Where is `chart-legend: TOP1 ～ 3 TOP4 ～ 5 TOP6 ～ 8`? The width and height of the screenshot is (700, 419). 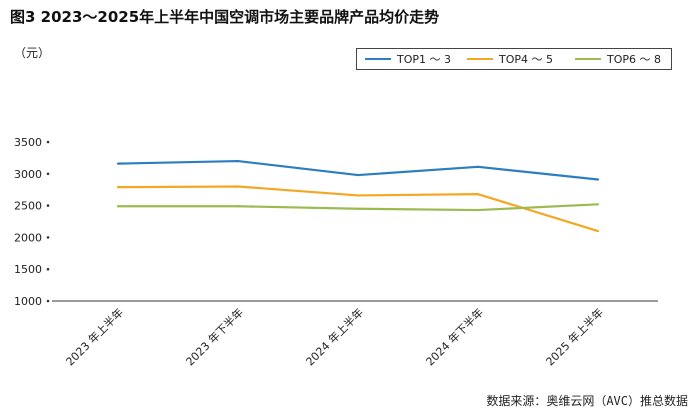
chart-legend: TOP1 ～ 3 TOP4 ～ 5 TOP6 ～ 8 is located at coordinates (514, 59).